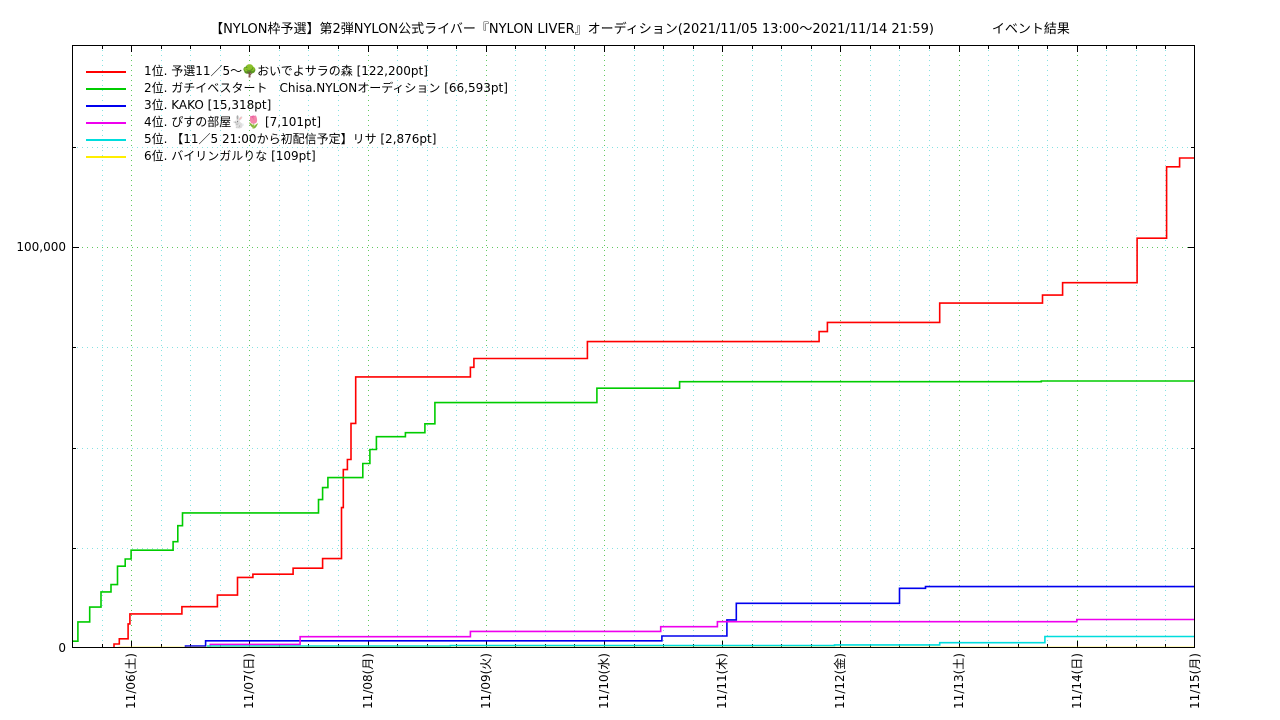 This screenshot has width=1280, height=720. What do you see at coordinates (230, 156) in the screenshot?
I see `legend-label: 6位. バイリンガルりな [109pt]` at bounding box center [230, 156].